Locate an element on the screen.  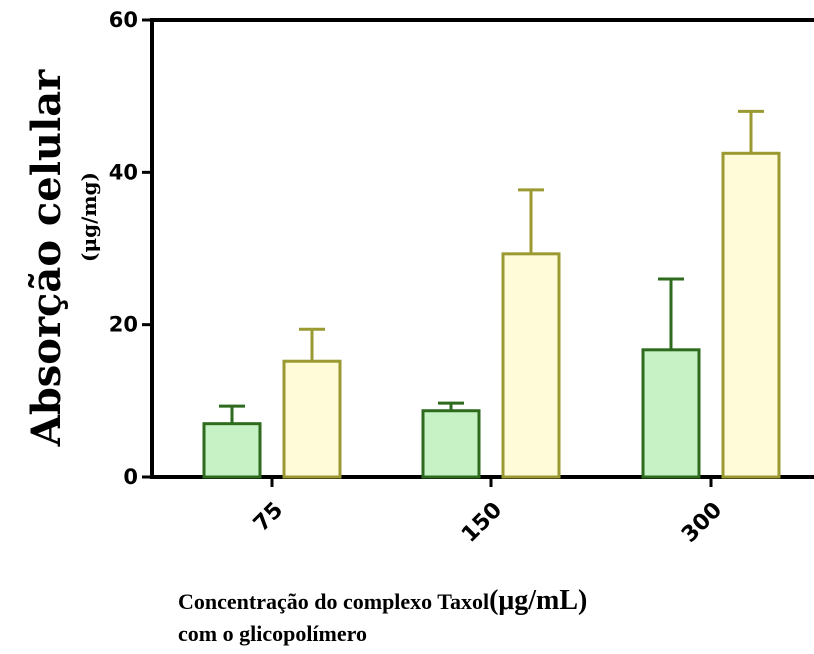
x-axis-unit: (μg/mL) is located at coordinates (538, 600).